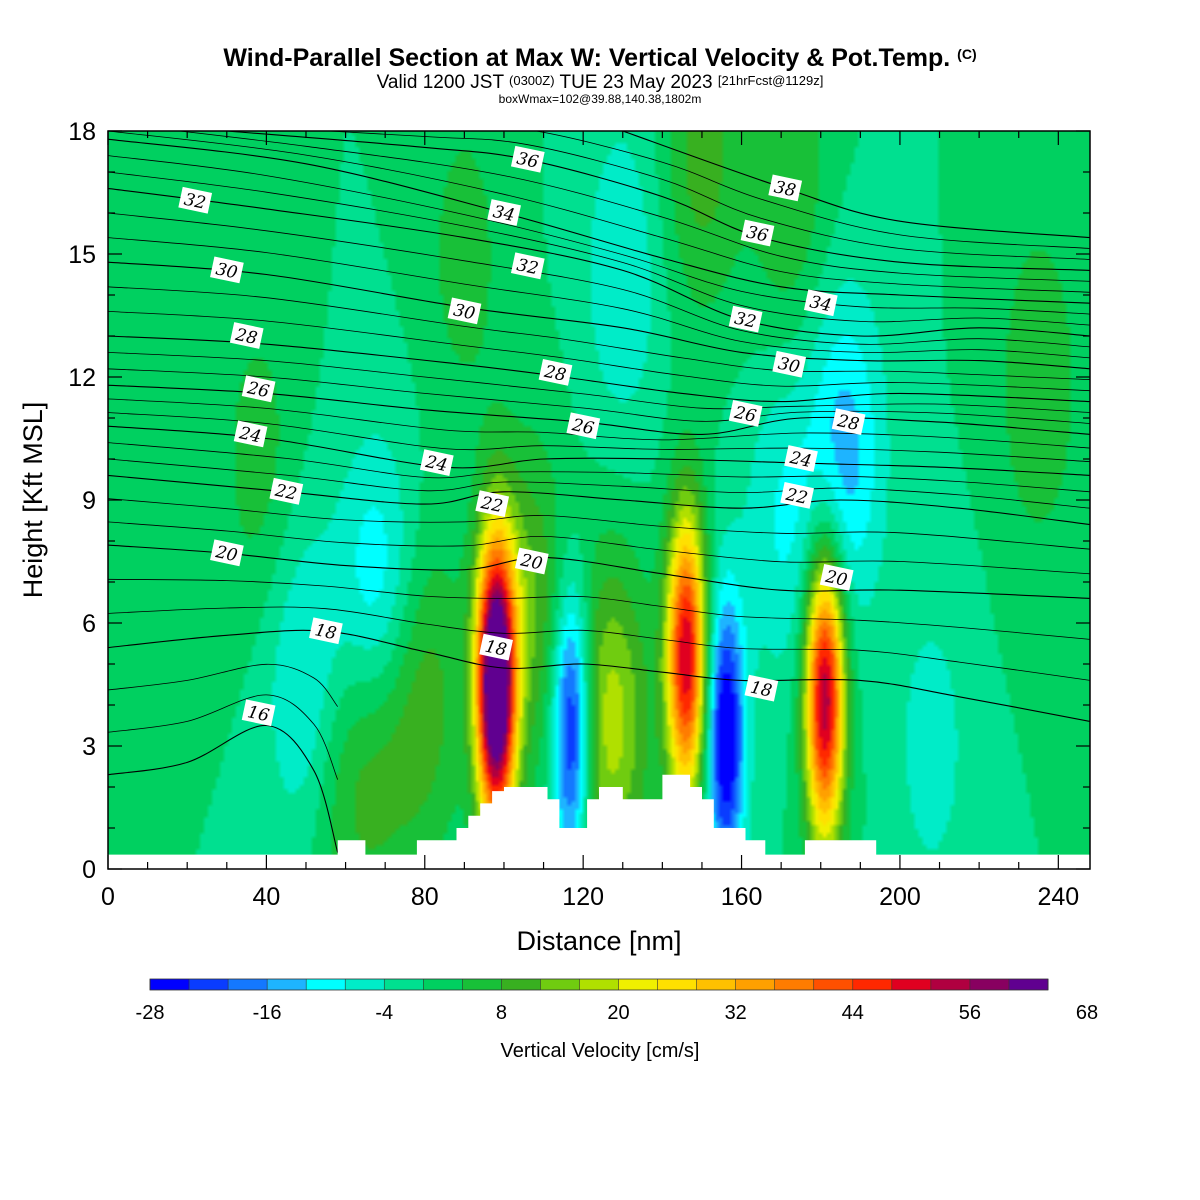 The width and height of the screenshot is (1200, 1200). I want to click on colorbar: -28 -16 -4 8 20 32 44 56 68, so click(617, 1001).